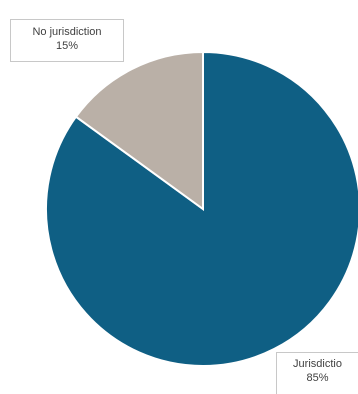 Image resolution: width=358 pixels, height=394 pixels. I want to click on data-label-jurisdiction: Jurisdictio 85%, so click(317, 373).